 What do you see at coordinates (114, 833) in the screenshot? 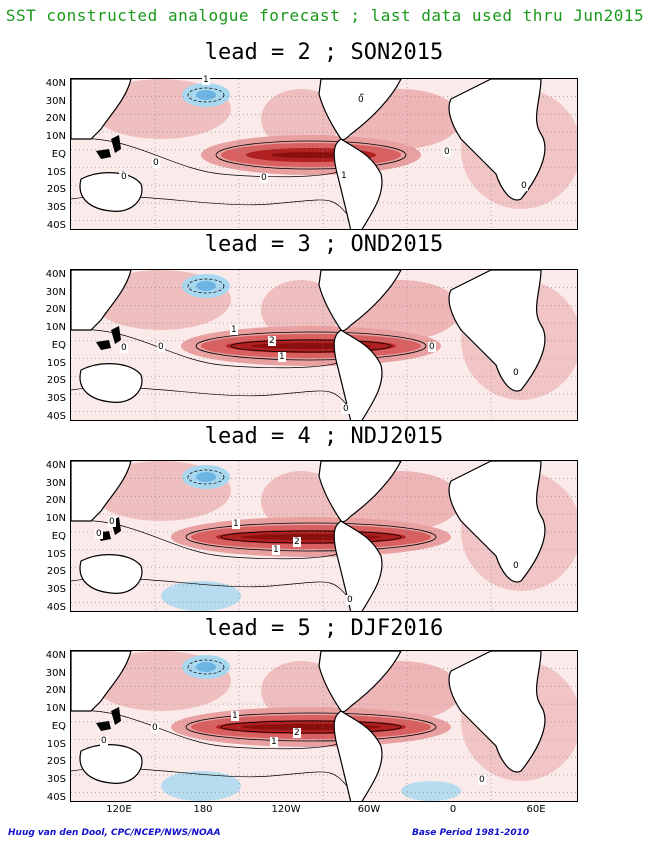
I see `credit-left: Huug van den Dool, CPC/NCEP/NWS/NOAA` at bounding box center [114, 833].